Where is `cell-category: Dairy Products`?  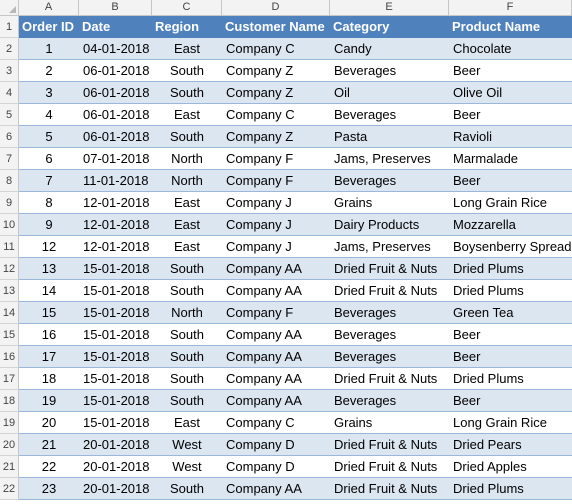 cell-category: Dairy Products is located at coordinates (389, 225).